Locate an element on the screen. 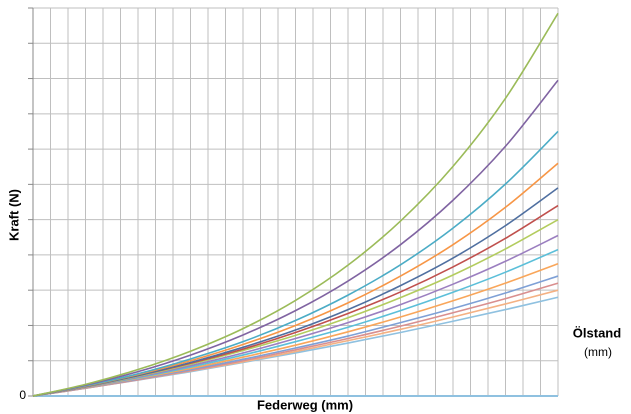 This screenshot has height=414, width=631. y-axis-label: Kraft (N) is located at coordinates (13, 215).